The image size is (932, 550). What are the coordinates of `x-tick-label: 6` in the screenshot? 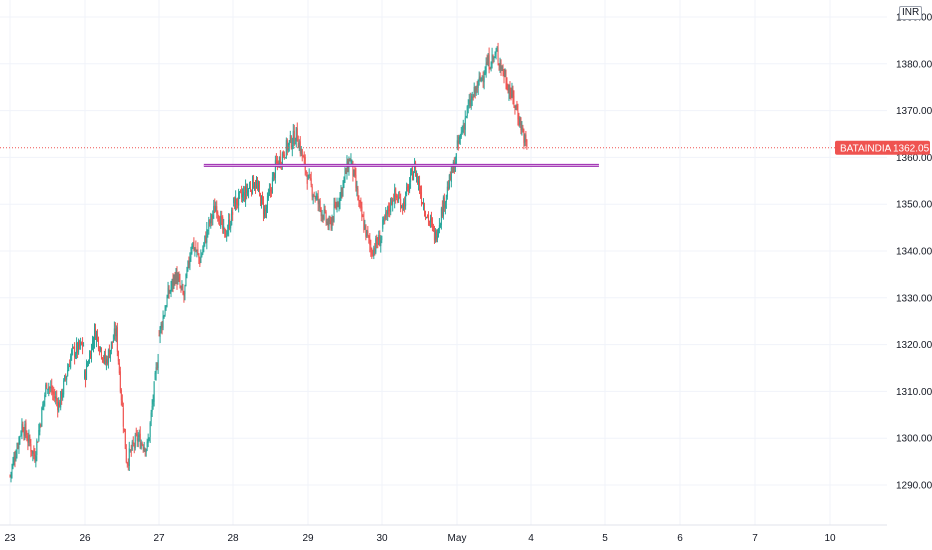 It's located at (680, 538).